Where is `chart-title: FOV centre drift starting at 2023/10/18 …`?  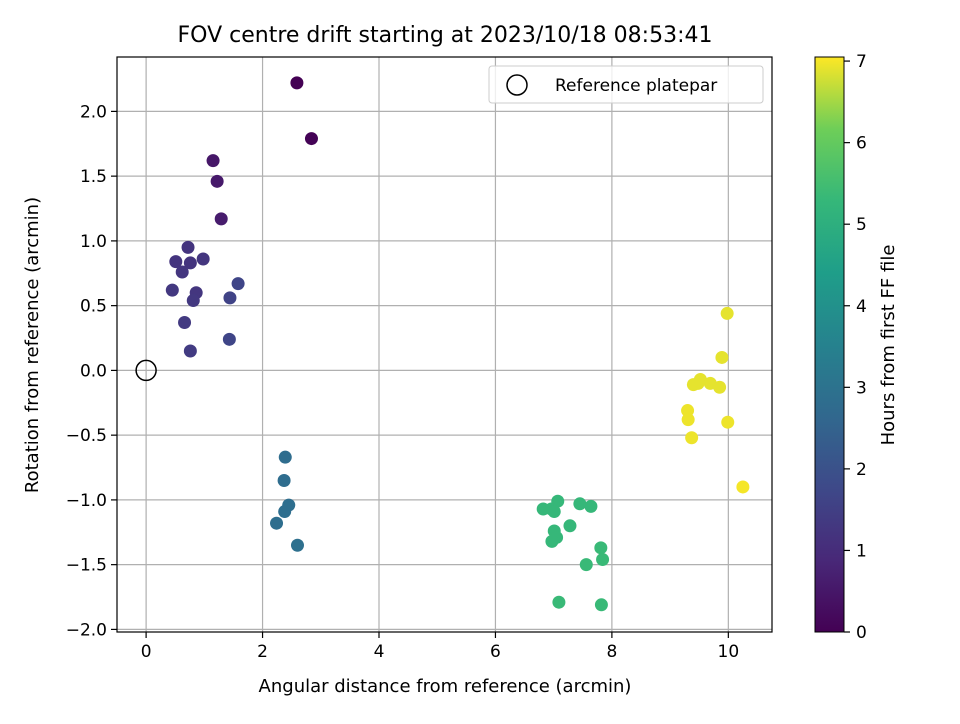 chart-title: FOV centre drift starting at 2023/10/18 … is located at coordinates (445, 35).